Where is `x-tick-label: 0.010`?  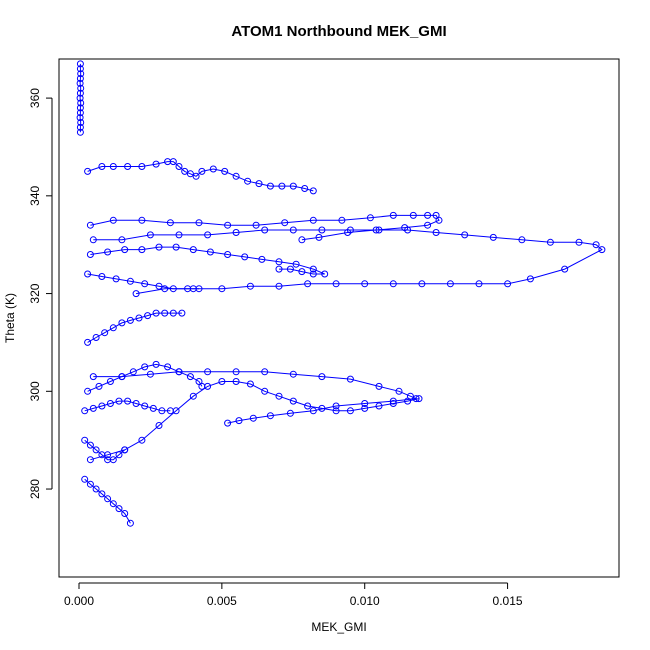
x-tick-label: 0.010 is located at coordinates (365, 601).